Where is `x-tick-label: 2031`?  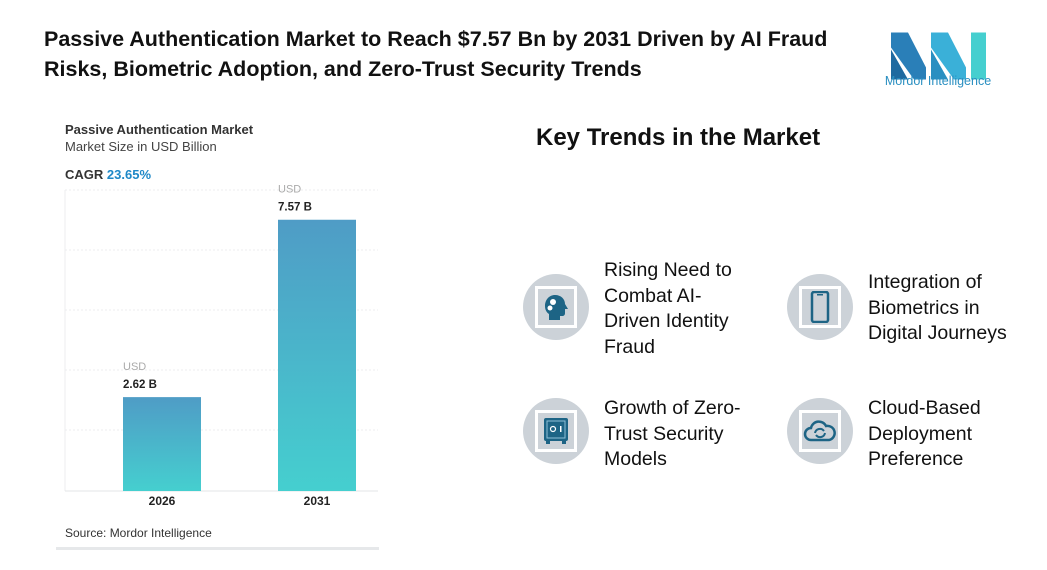
x-tick-label: 2031 is located at coordinates (317, 501).